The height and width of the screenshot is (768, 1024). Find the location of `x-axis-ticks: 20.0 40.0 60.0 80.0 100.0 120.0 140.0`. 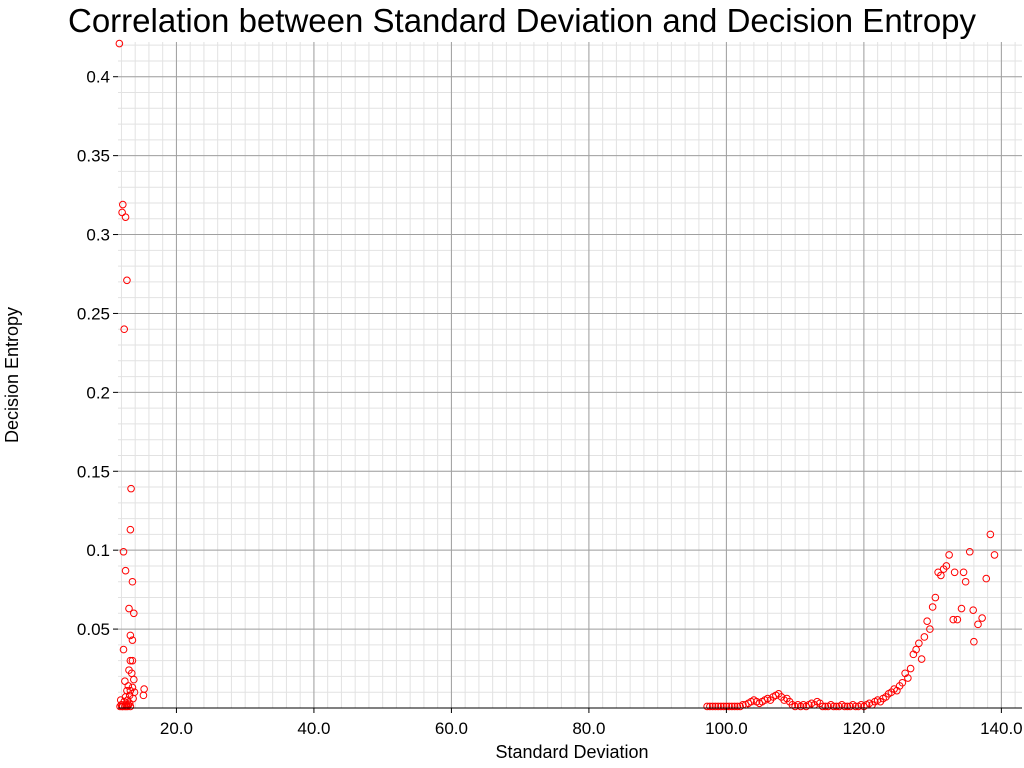

x-axis-ticks: 20.0 40.0 60.0 80.0 100.0 120.0 140.0 is located at coordinates (591, 723).